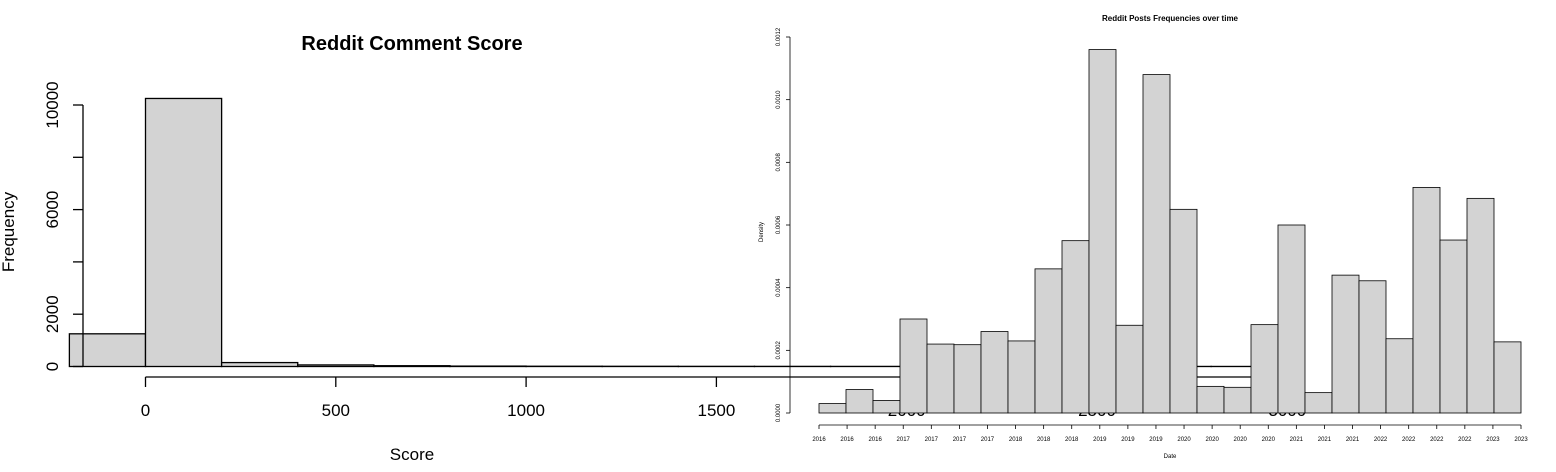 This screenshot has width=1556, height=472. Describe the element at coordinates (52, 210) in the screenshot. I see `left-y-tick-label: 6000` at that location.